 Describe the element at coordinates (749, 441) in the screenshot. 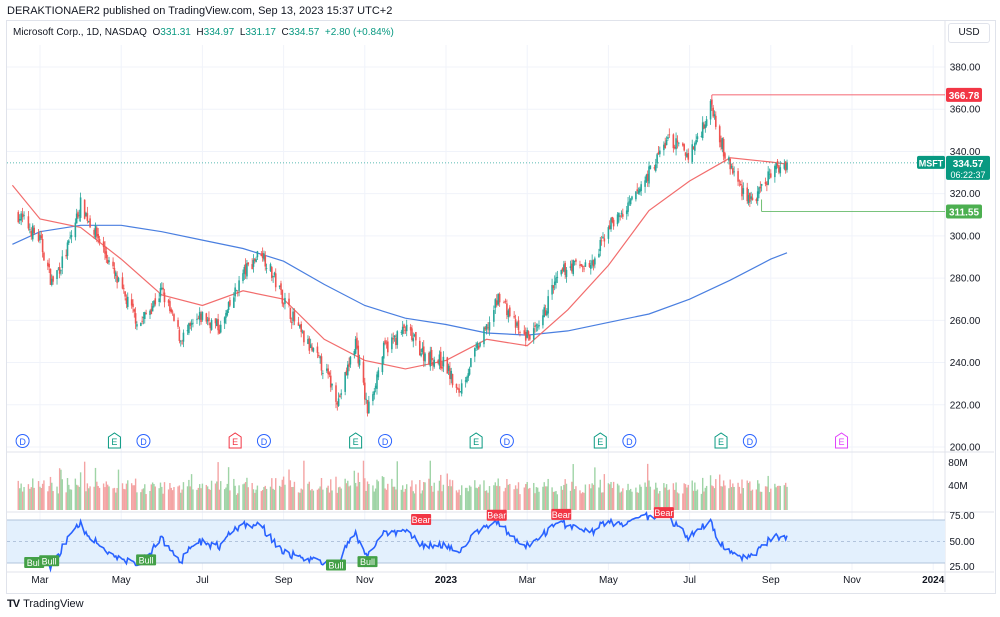

I see `dividend-icon` at that location.